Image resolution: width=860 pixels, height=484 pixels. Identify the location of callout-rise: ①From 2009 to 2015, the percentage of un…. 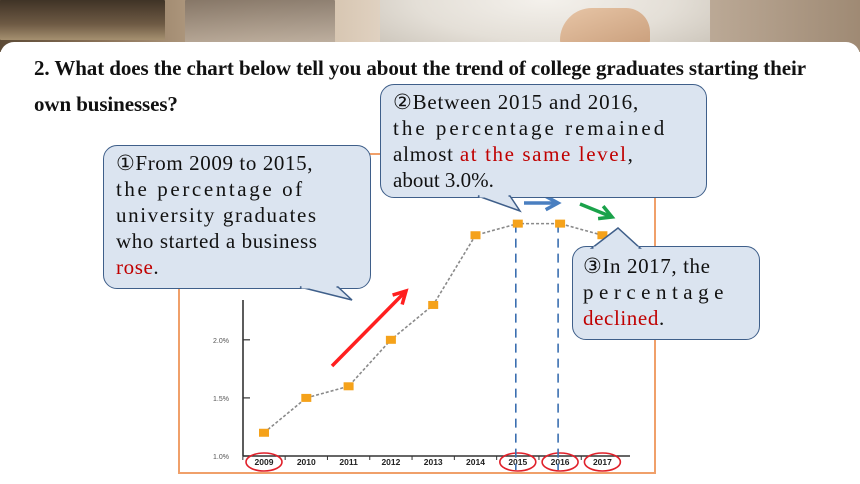
(237, 217).